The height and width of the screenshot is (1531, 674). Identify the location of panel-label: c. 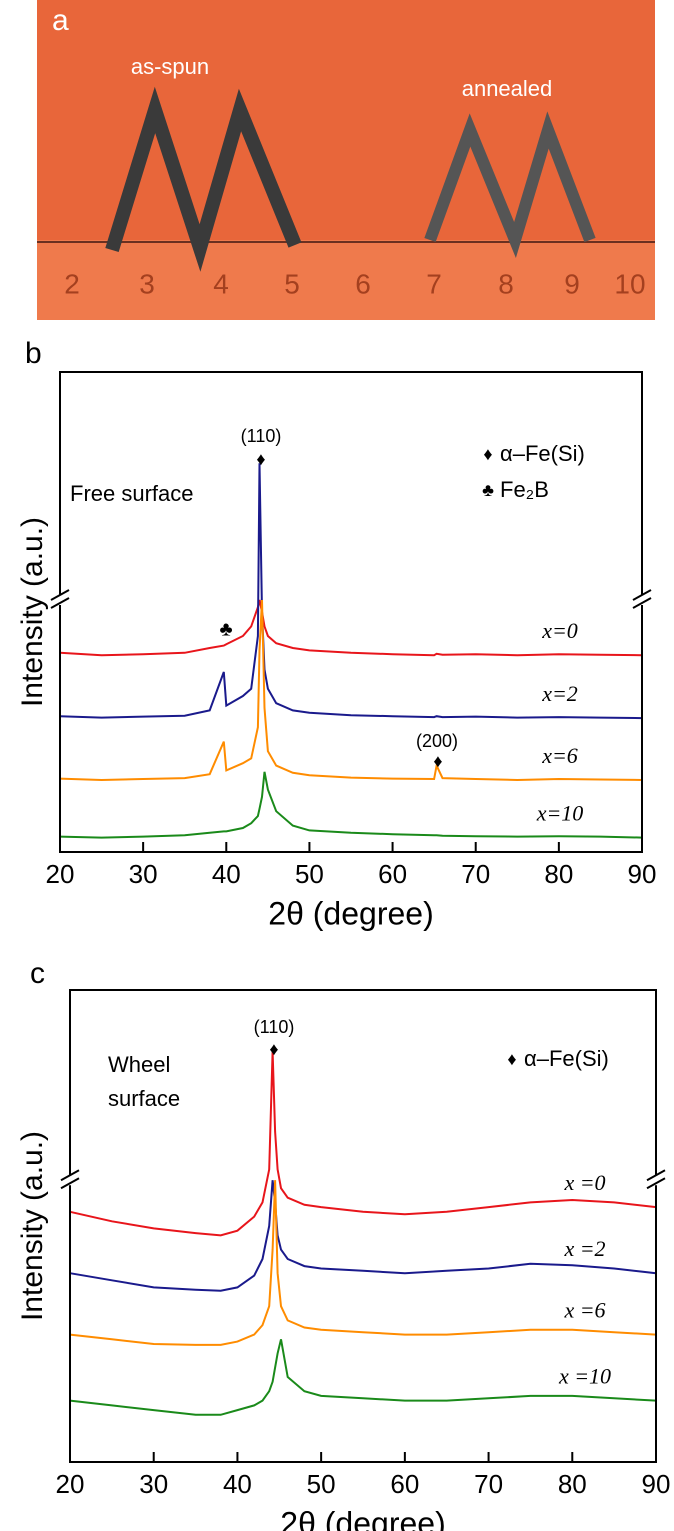
(37, 973).